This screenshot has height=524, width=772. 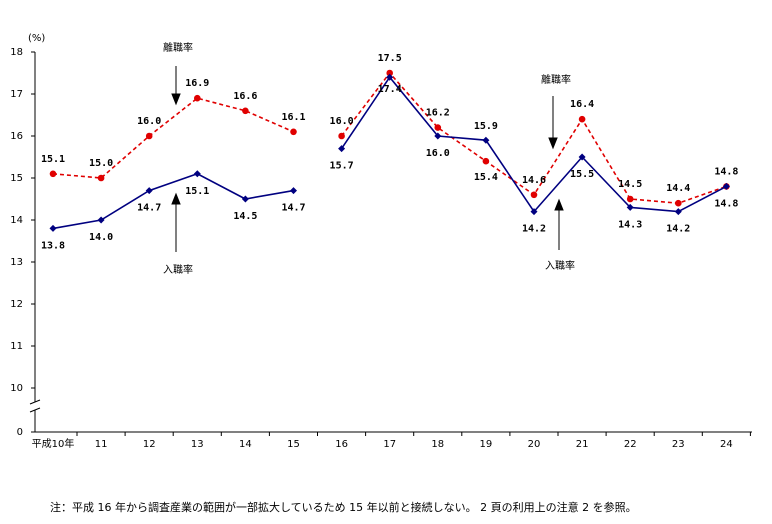 What do you see at coordinates (534, 180) in the screenshot?
I see `value-label: 14.6` at bounding box center [534, 180].